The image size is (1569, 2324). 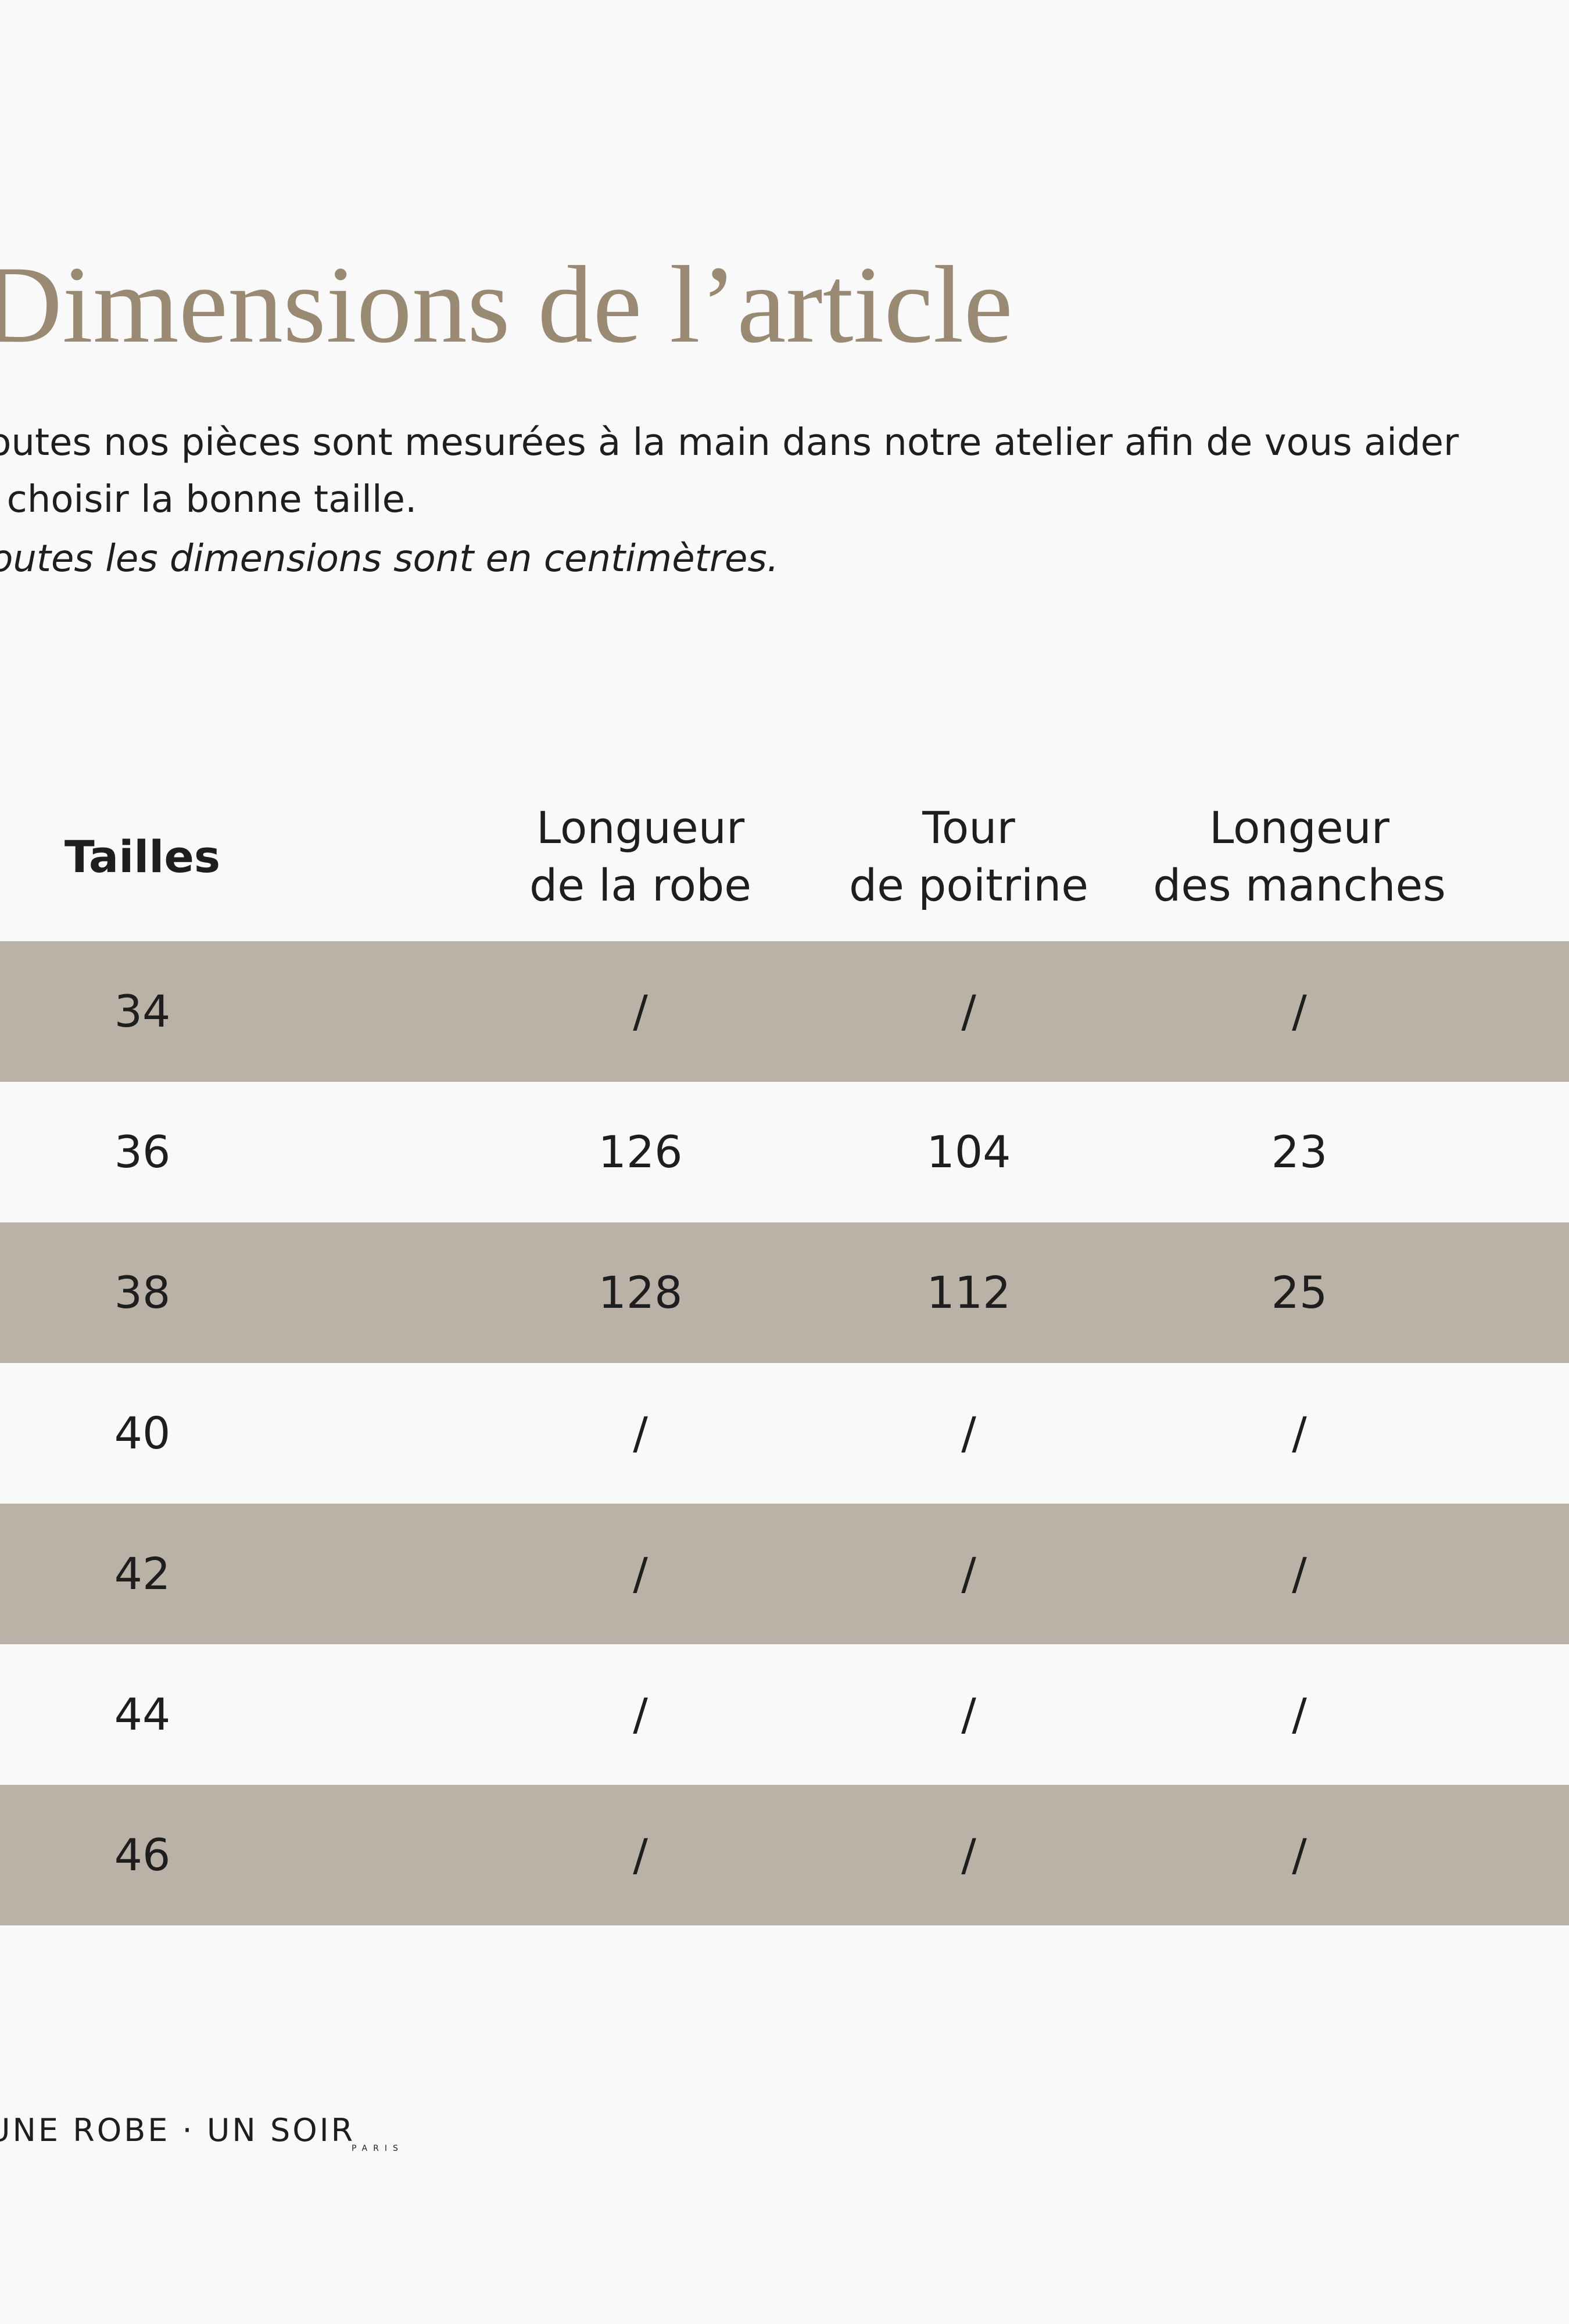 What do you see at coordinates (142, 1433) in the screenshot?
I see `table-cell: 40` at bounding box center [142, 1433].